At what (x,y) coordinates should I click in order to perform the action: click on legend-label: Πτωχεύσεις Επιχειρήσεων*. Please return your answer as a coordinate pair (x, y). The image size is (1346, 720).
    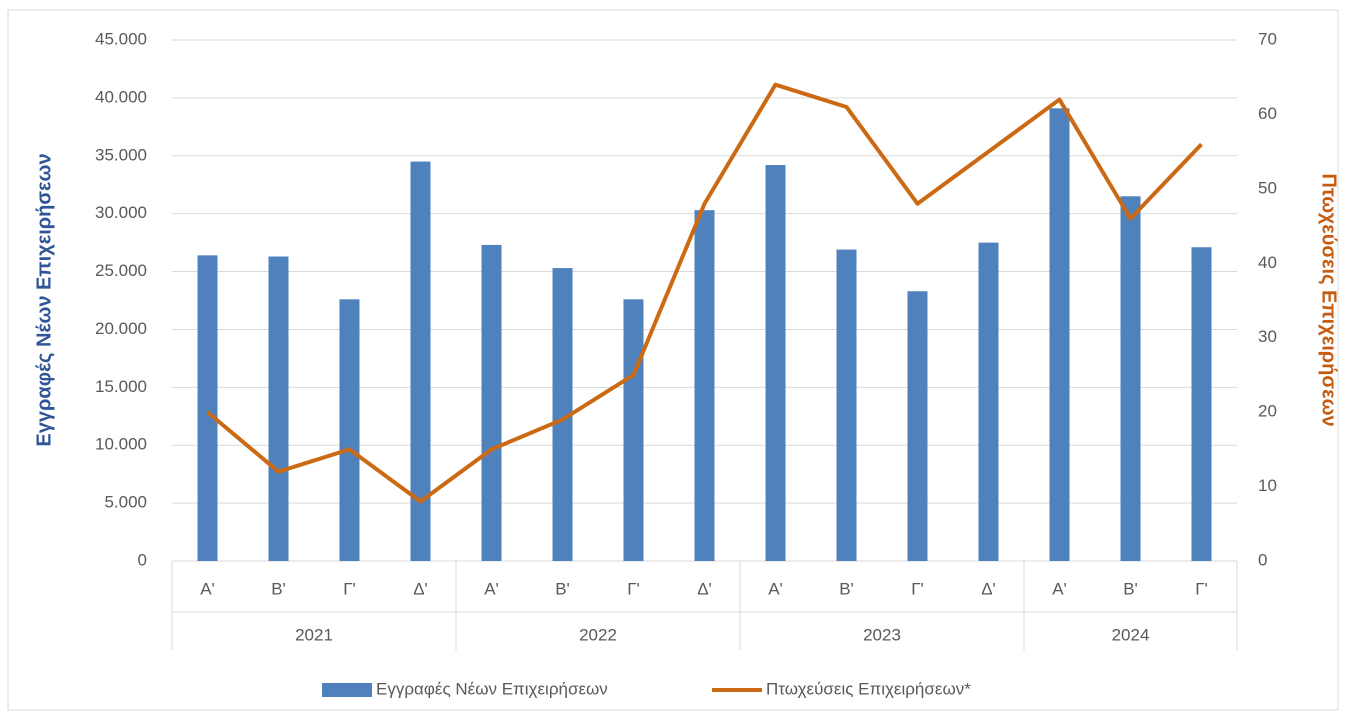
    Looking at the image, I should click on (868, 688).